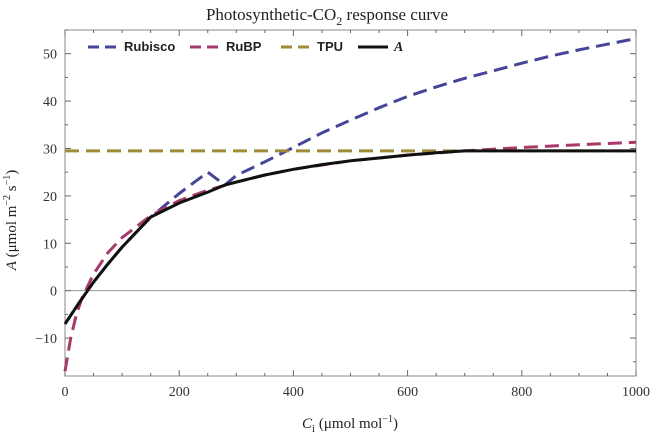  What do you see at coordinates (398, 47) in the screenshot?
I see `legend-label-a: A` at bounding box center [398, 47].